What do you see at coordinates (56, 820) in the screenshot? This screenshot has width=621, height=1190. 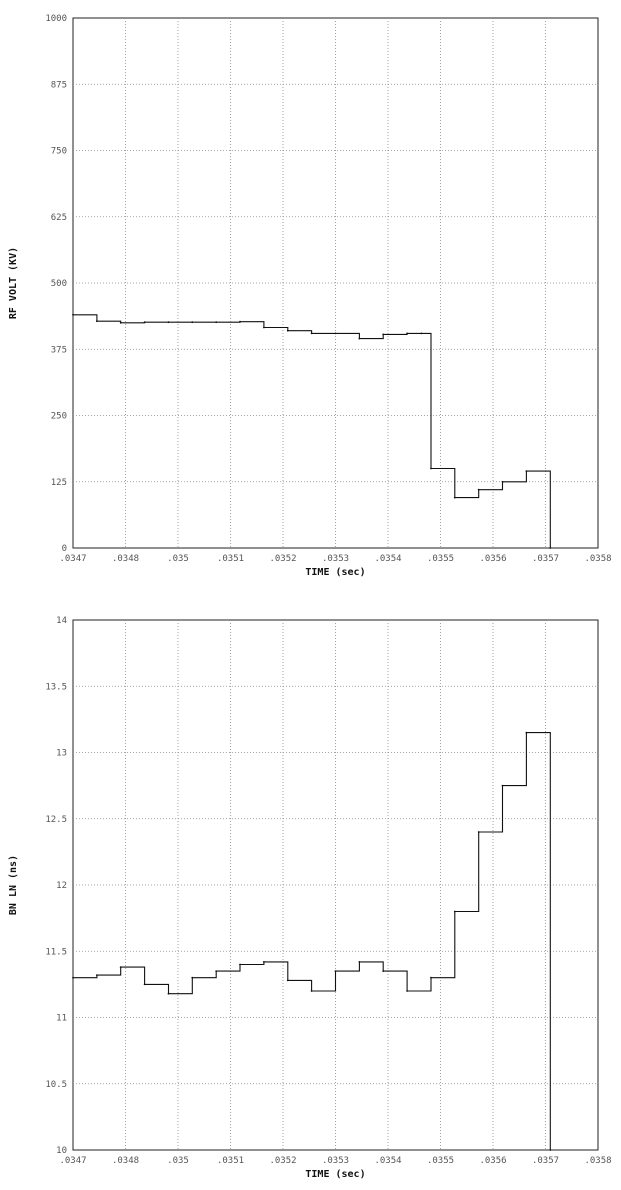 I see `y-tick-label: 12.5` at bounding box center [56, 820].